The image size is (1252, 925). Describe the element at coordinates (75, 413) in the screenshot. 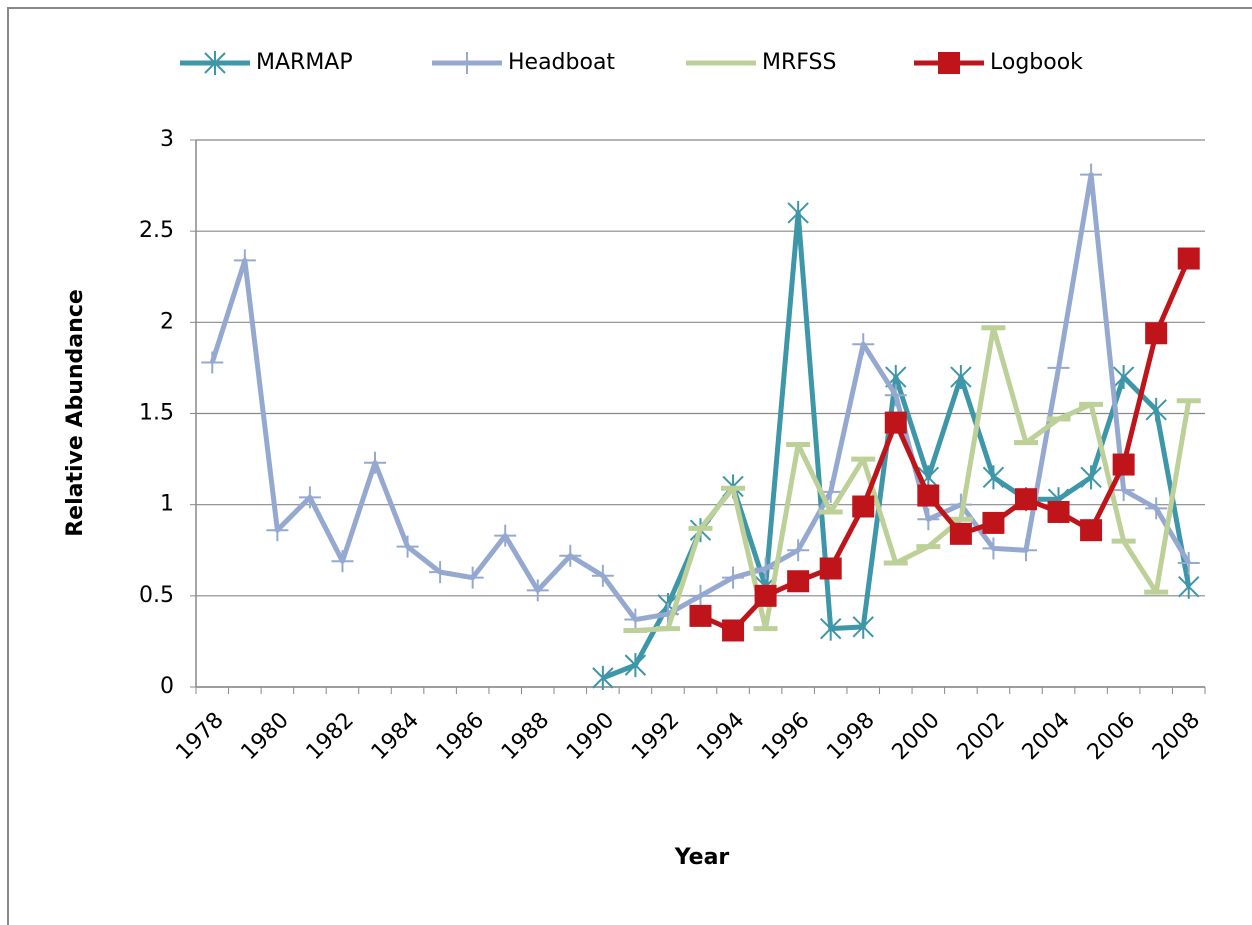

I see `y-axis-title: Relative Abundance` at that location.